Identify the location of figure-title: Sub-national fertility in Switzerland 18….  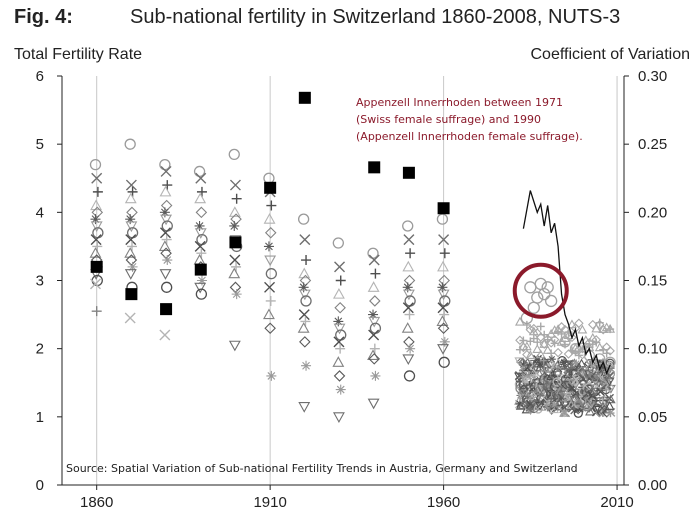
(375, 17).